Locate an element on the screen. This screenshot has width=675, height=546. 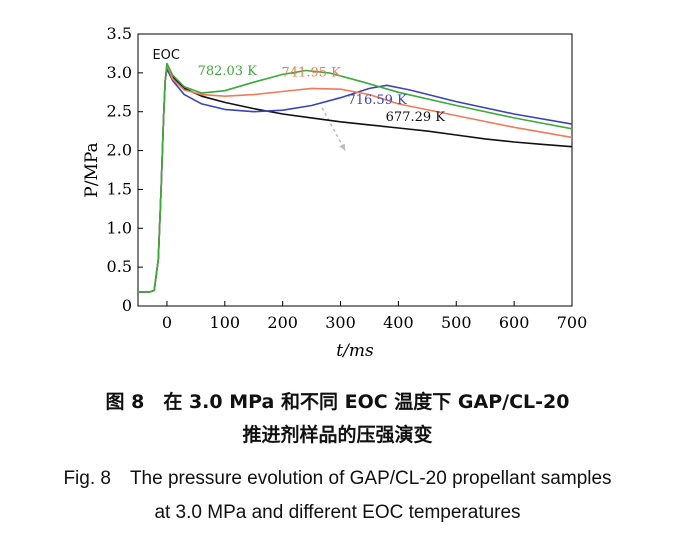
y-tick-label: 3.0 is located at coordinates (119, 72).